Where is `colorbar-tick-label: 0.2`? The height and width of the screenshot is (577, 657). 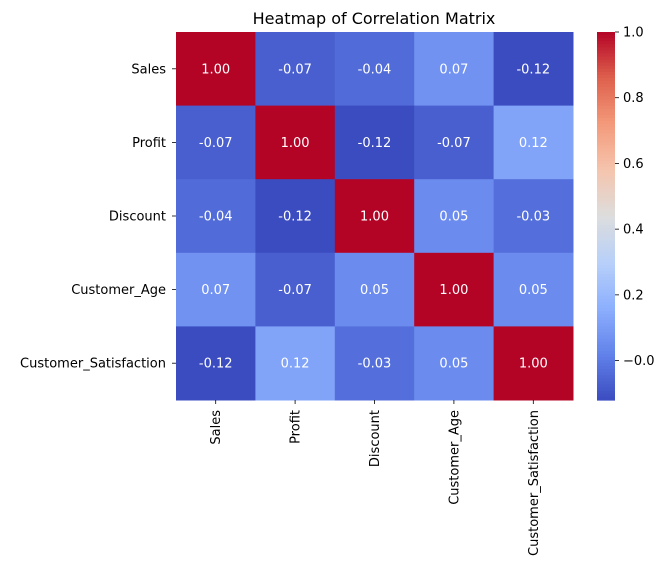 colorbar-tick-label: 0.2 is located at coordinates (633, 295).